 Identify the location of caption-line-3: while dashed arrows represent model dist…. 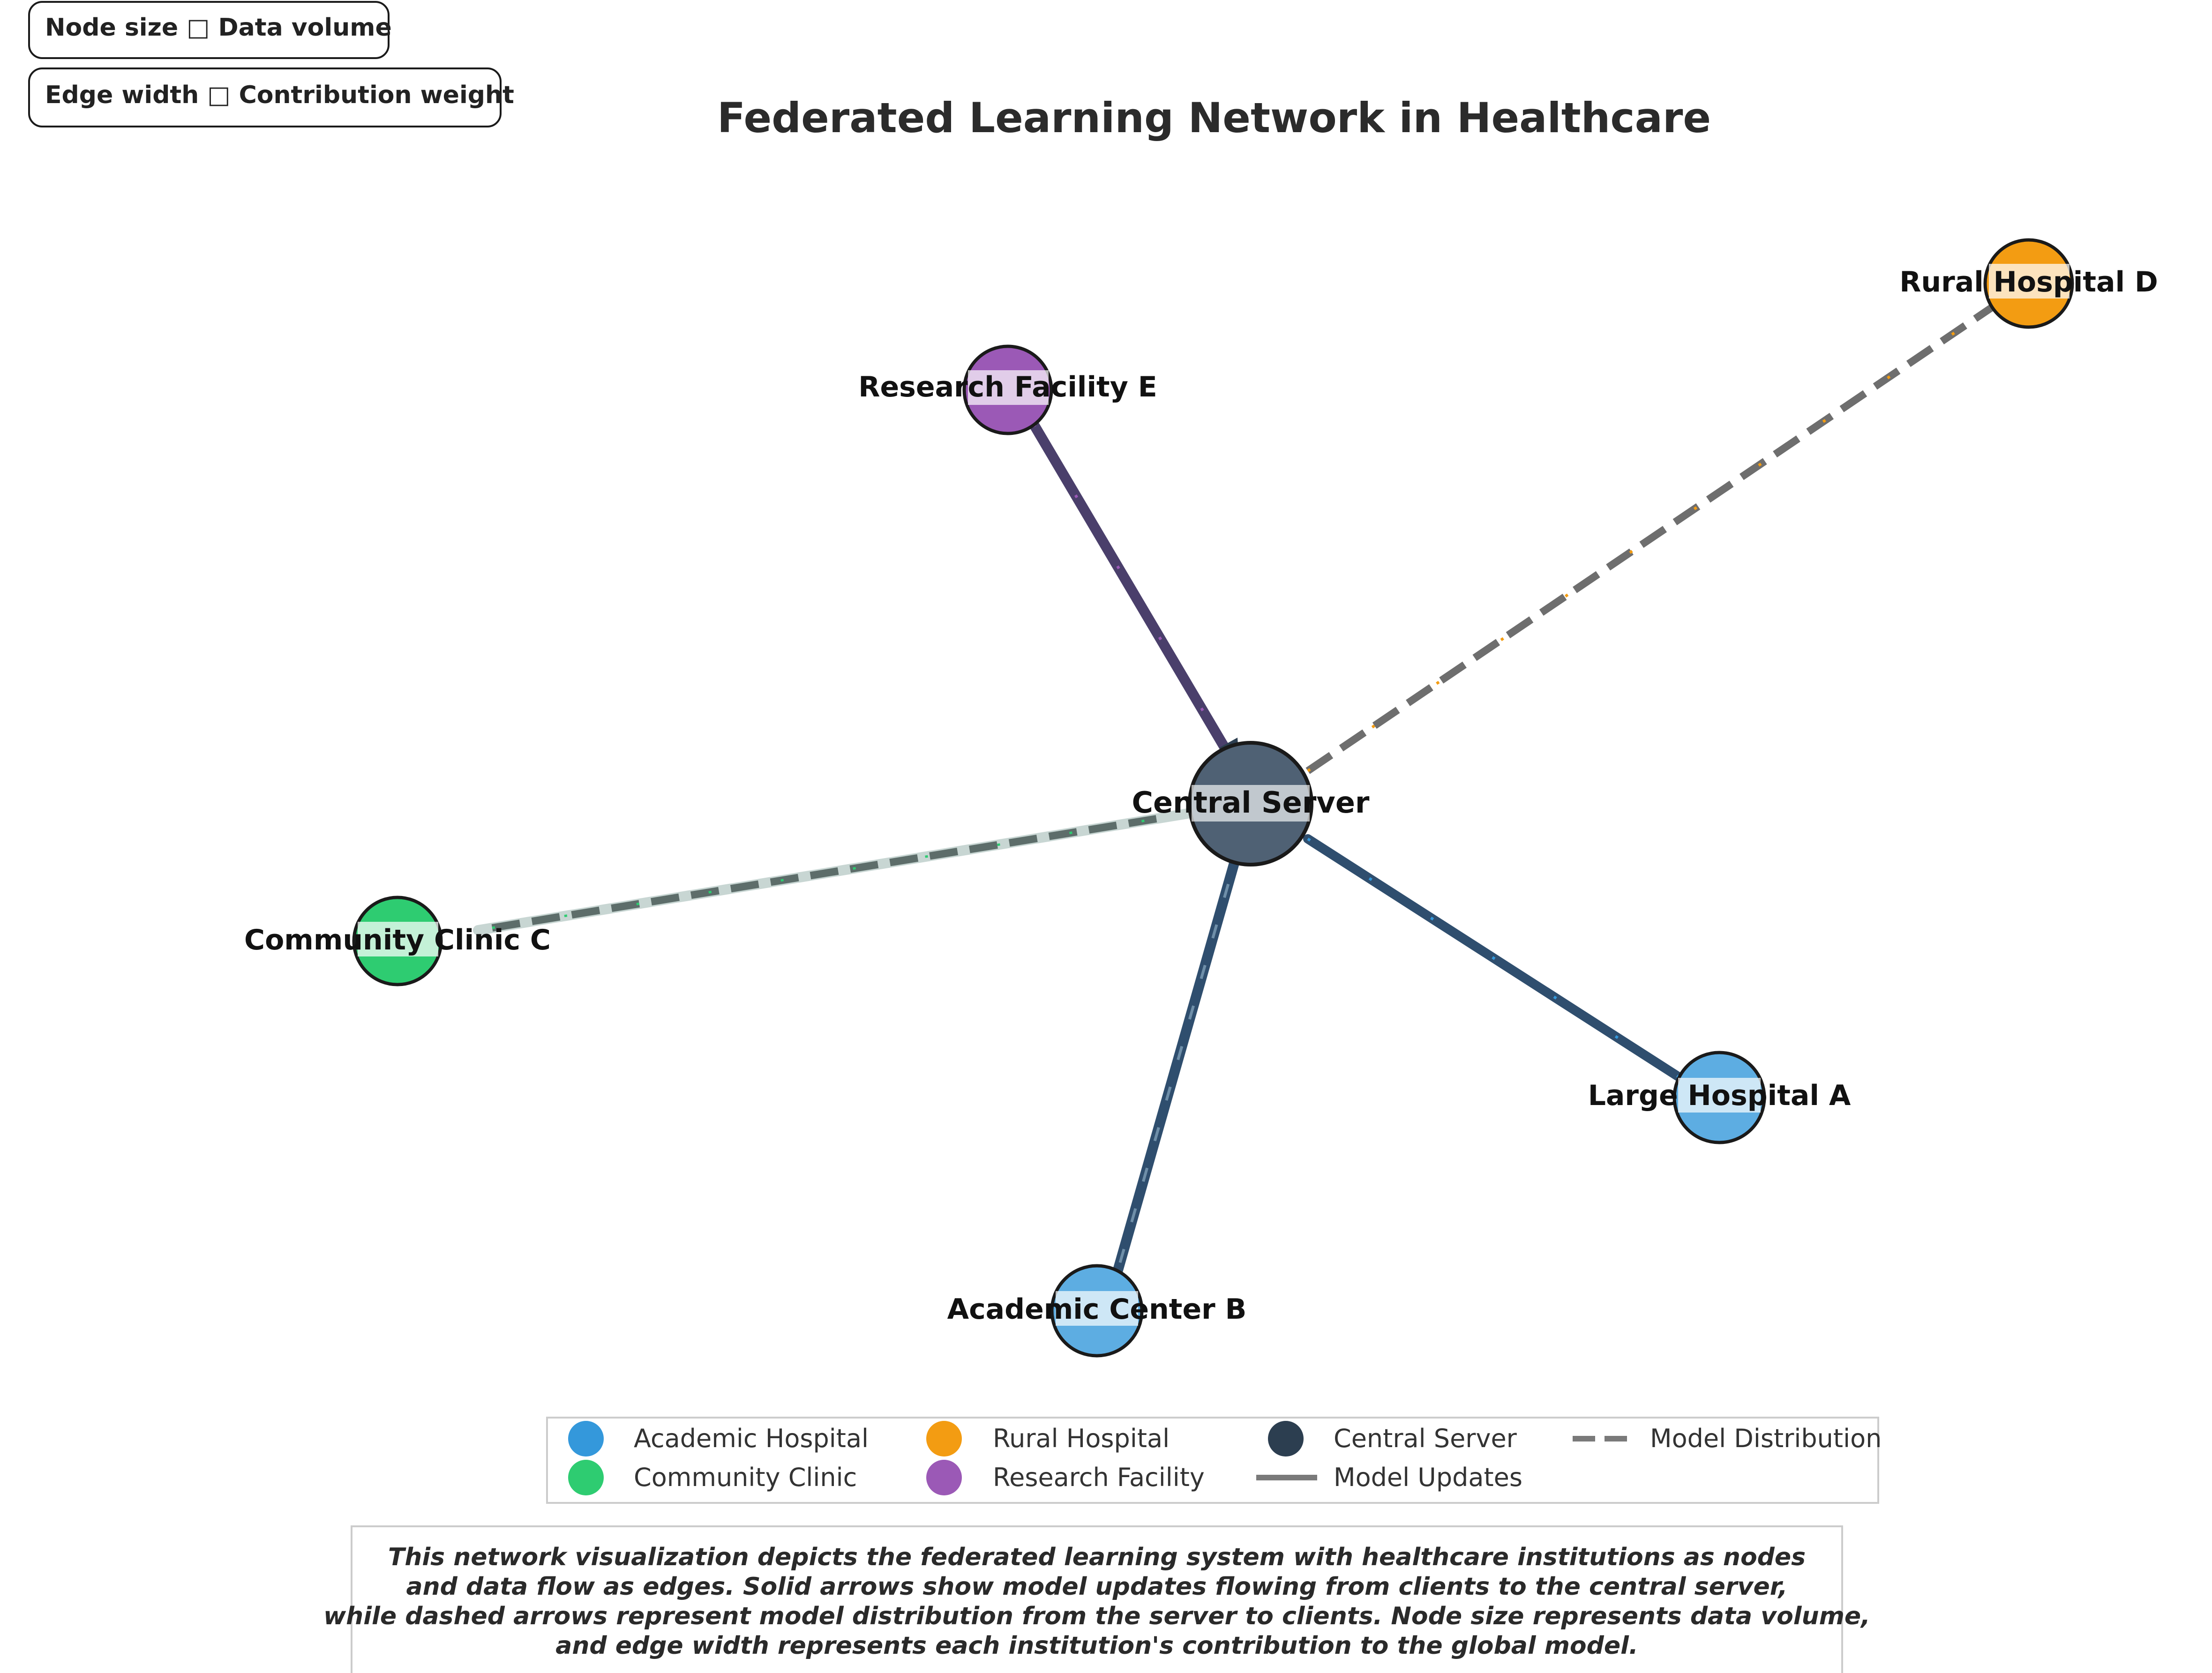
(1096, 1616).